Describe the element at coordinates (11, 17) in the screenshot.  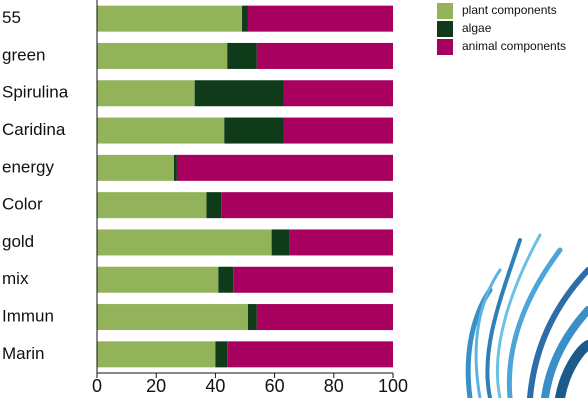
I see `category-label: 55` at that location.